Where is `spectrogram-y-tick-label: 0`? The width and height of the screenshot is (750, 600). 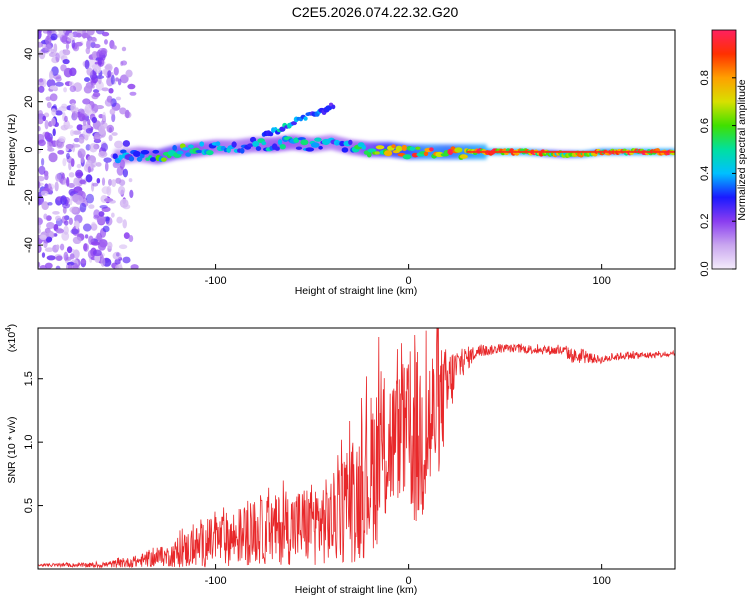 spectrogram-y-tick-label: 0 is located at coordinates (29, 149).